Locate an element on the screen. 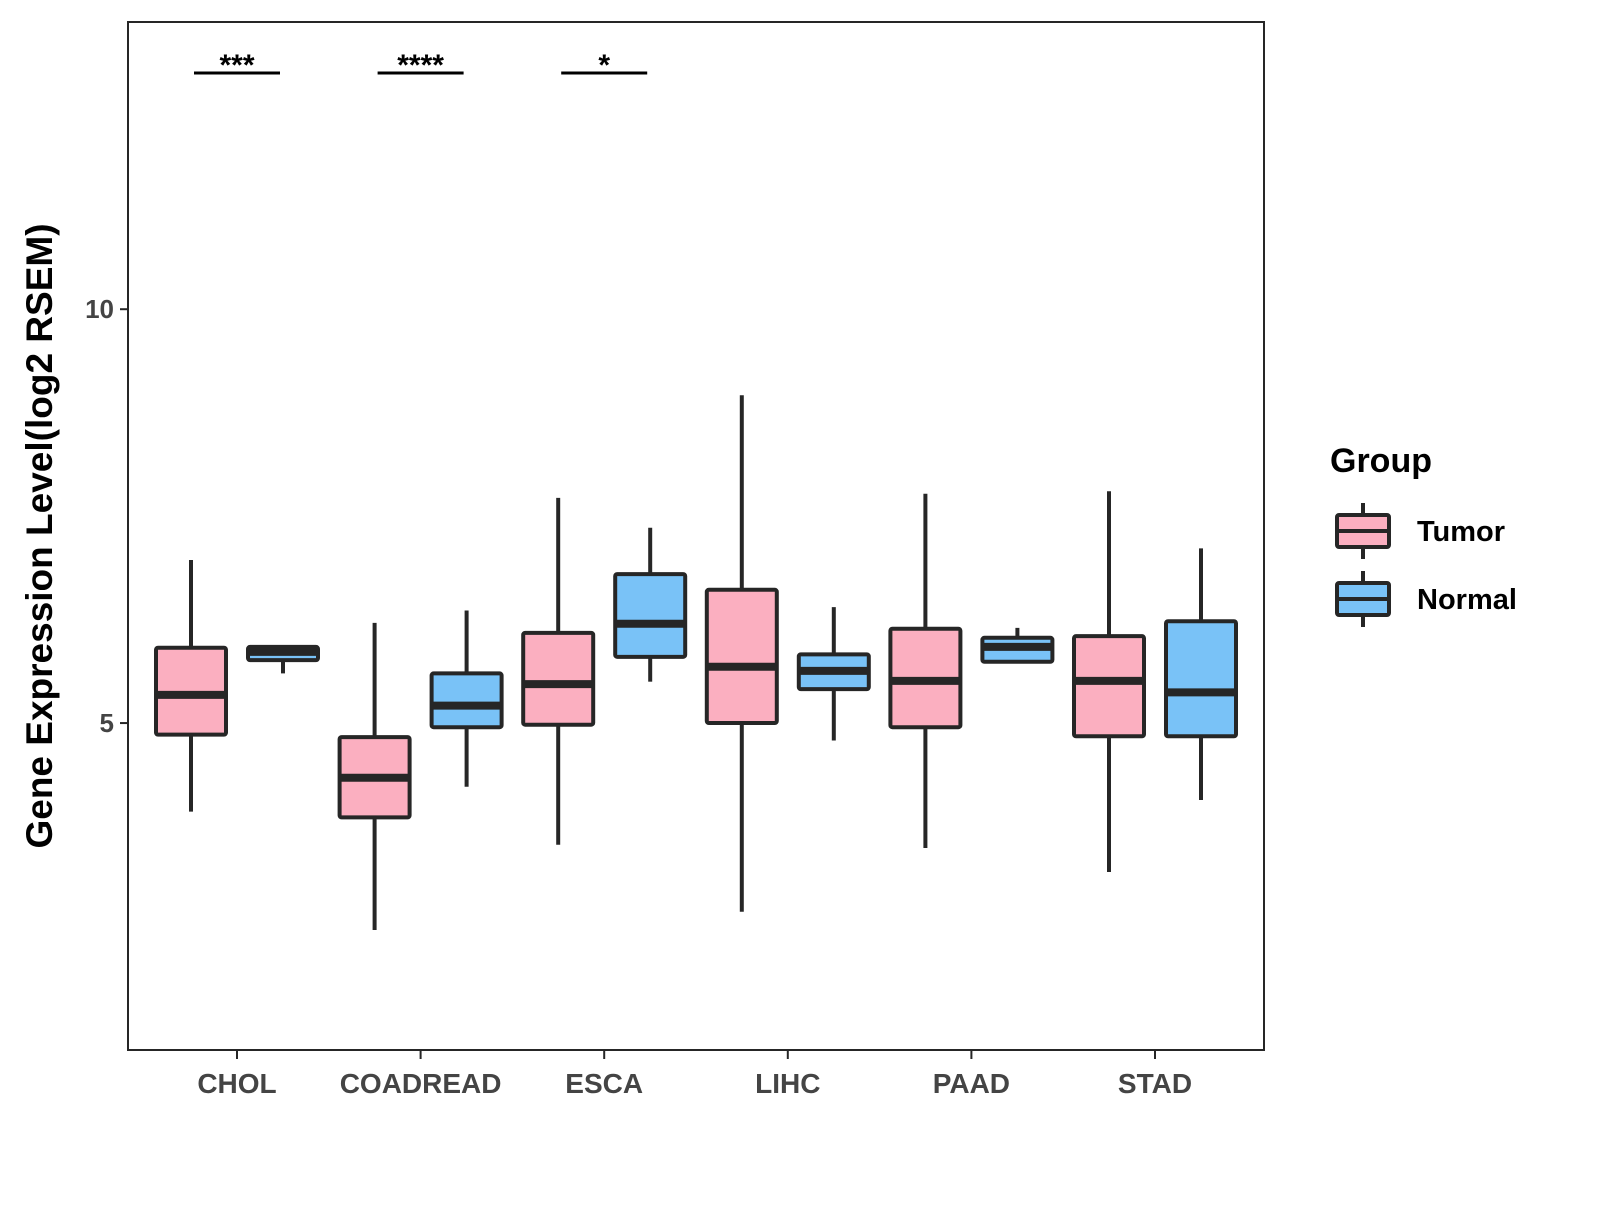 The height and width of the screenshot is (1205, 1600). x-tick-label: STAD is located at coordinates (1155, 1083).